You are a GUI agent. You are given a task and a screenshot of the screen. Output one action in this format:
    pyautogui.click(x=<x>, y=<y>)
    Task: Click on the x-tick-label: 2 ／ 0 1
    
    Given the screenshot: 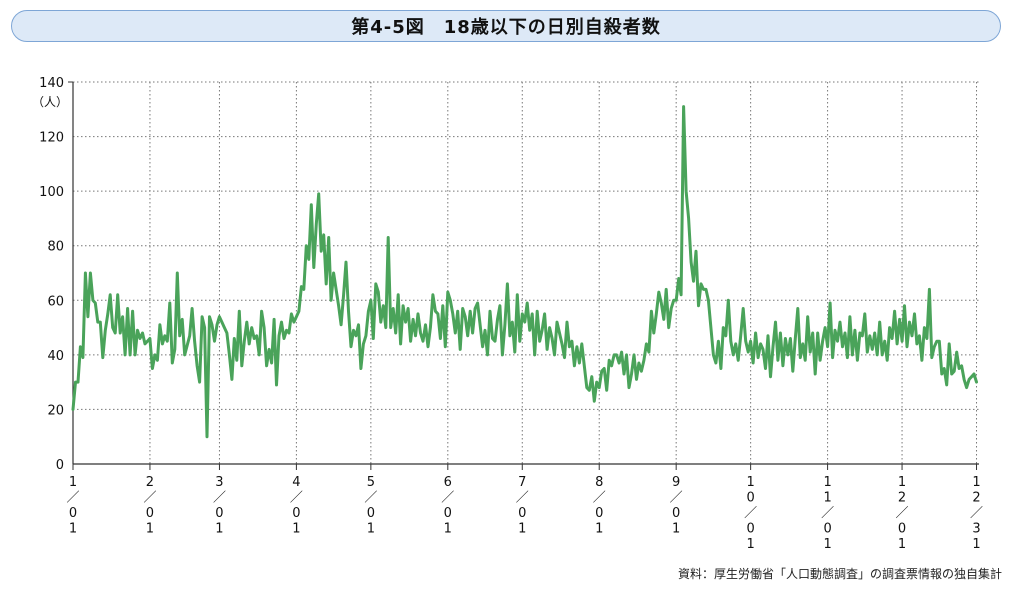 What is the action you would take?
    pyautogui.click(x=149, y=506)
    